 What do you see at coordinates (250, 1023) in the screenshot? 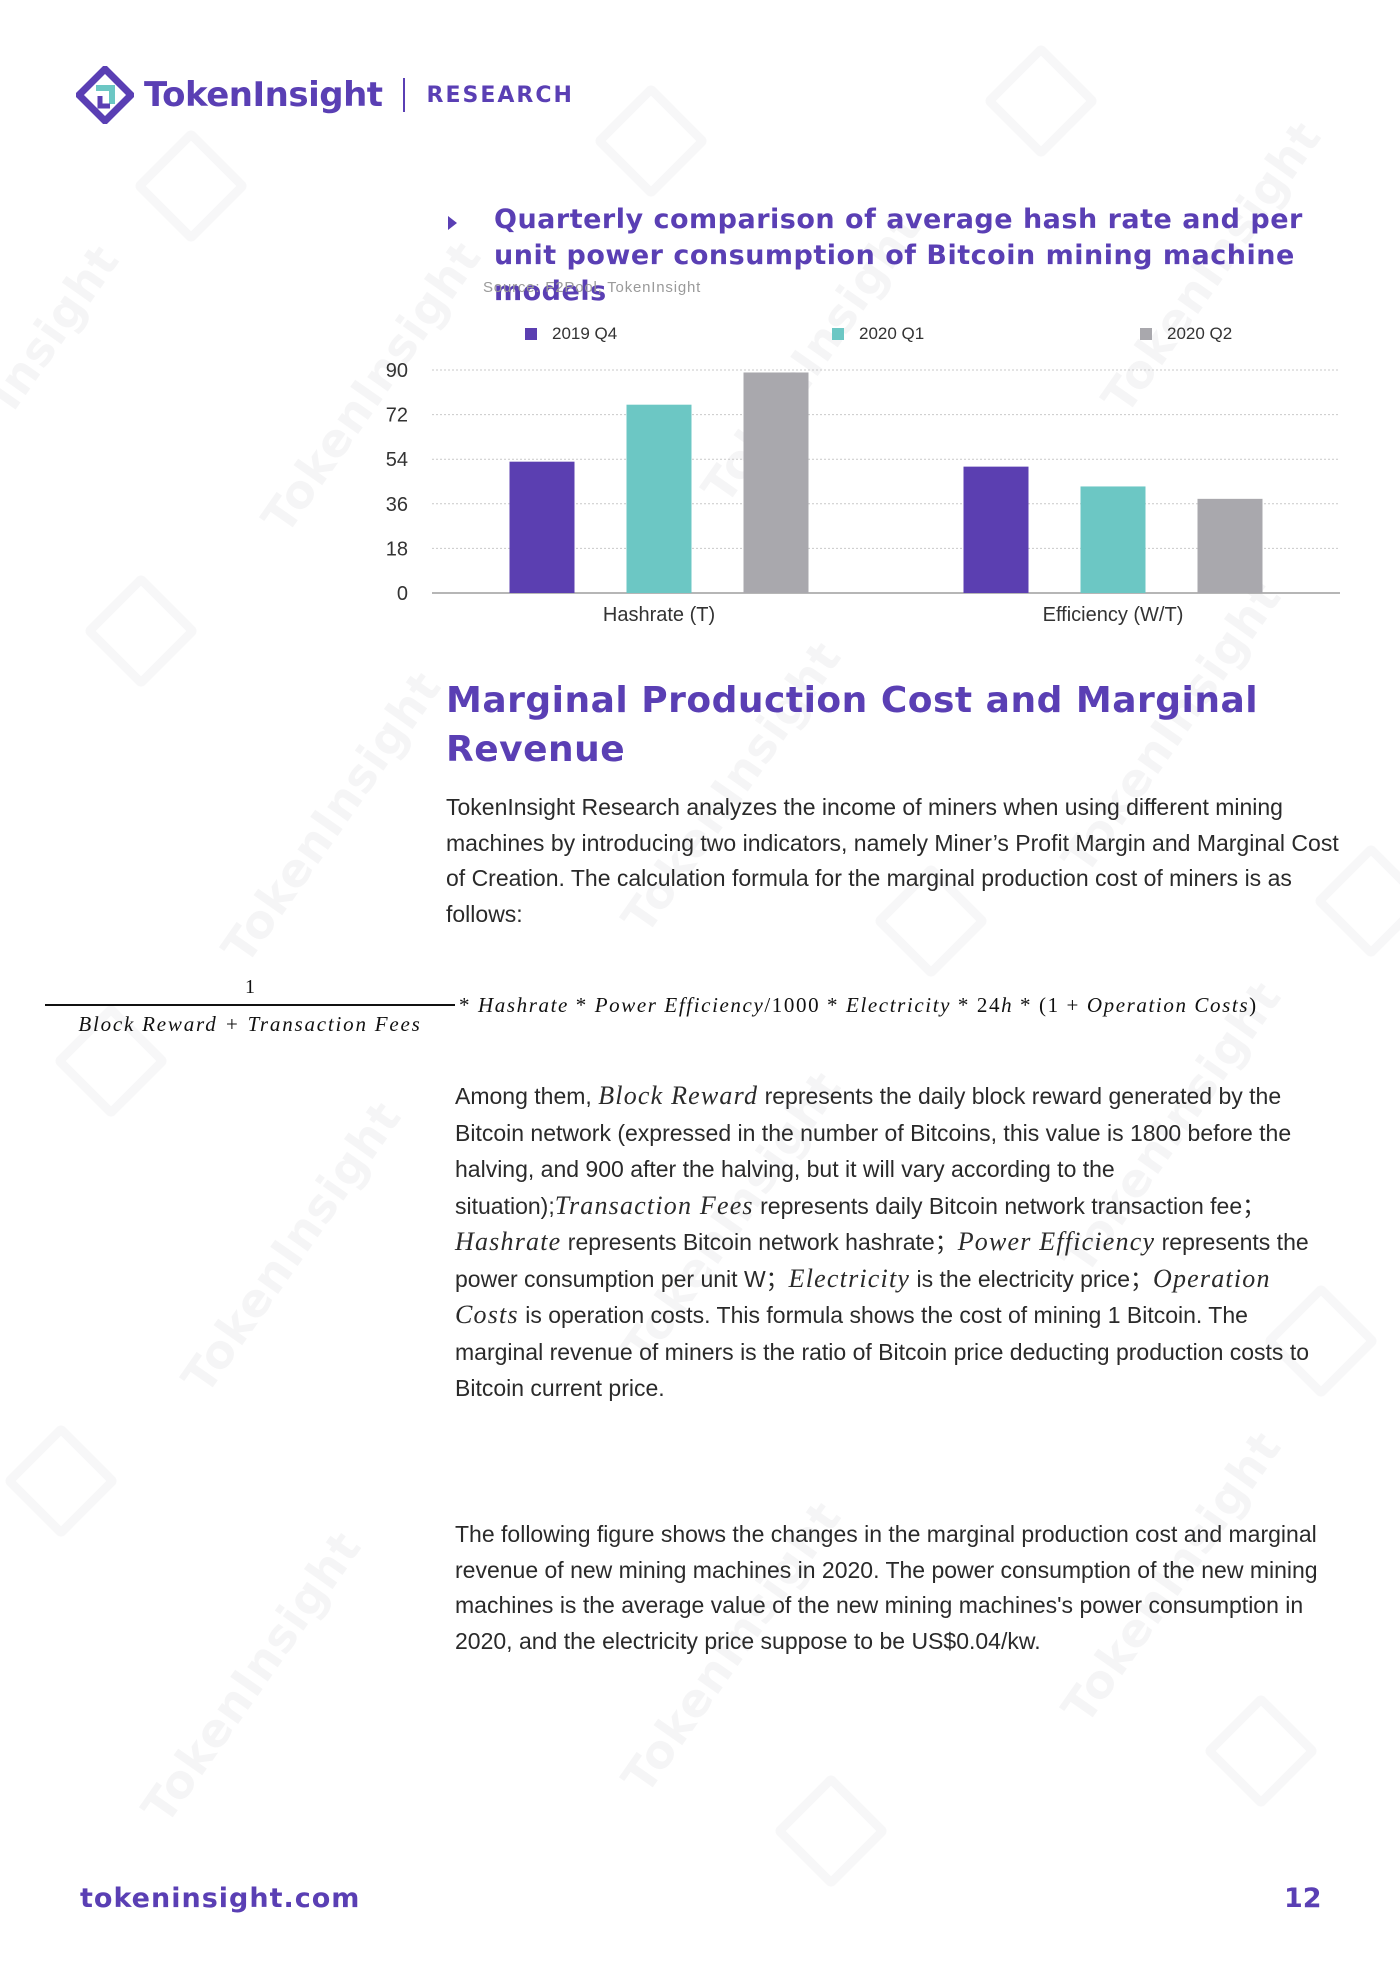
I see `formula-denominator: Block Reward + Transaction Fees` at bounding box center [250, 1023].